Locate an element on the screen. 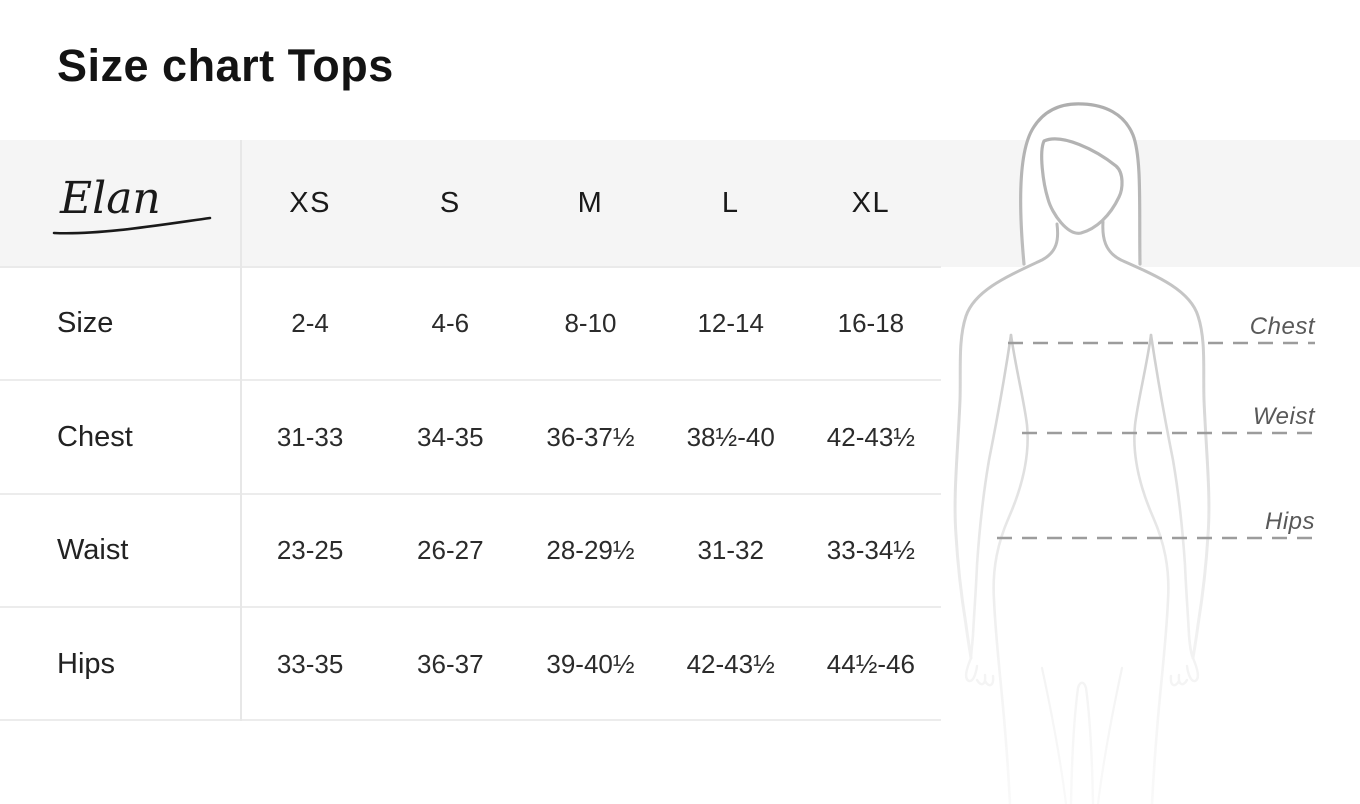 The width and height of the screenshot is (1360, 804). size-column-header-xs: XS is located at coordinates (310, 203).